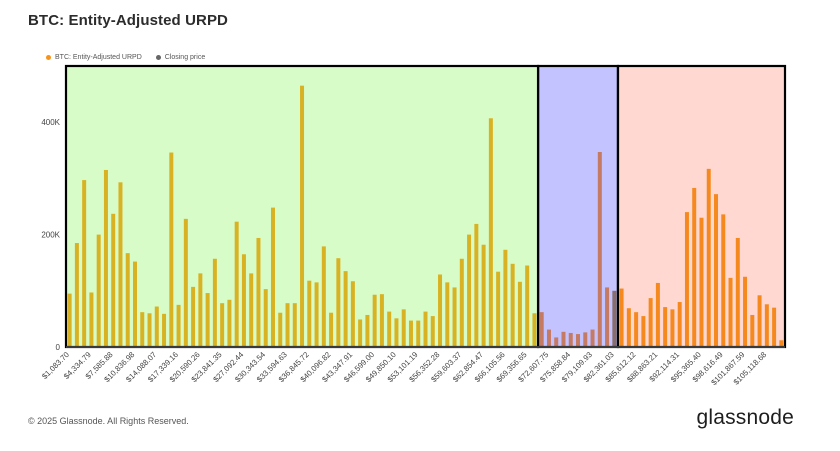 The width and height of the screenshot is (840, 451). Describe the element at coordinates (745, 417) in the screenshot. I see `glassnode-logo: glassnode` at that location.